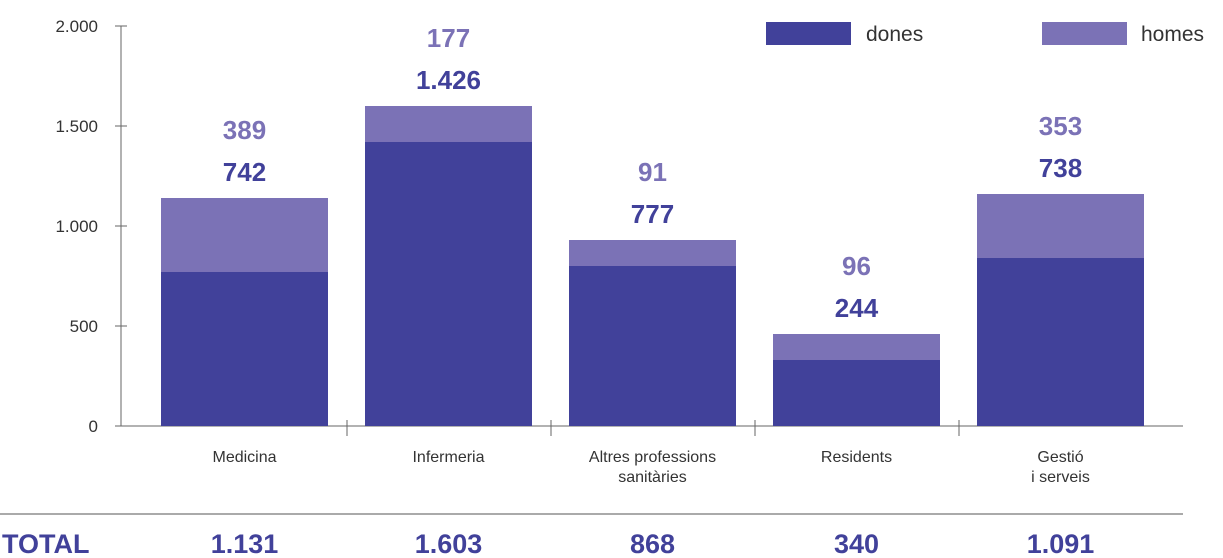 This screenshot has width=1223, height=558. I want to click on legend-swatch-homes, so click(1084, 33).